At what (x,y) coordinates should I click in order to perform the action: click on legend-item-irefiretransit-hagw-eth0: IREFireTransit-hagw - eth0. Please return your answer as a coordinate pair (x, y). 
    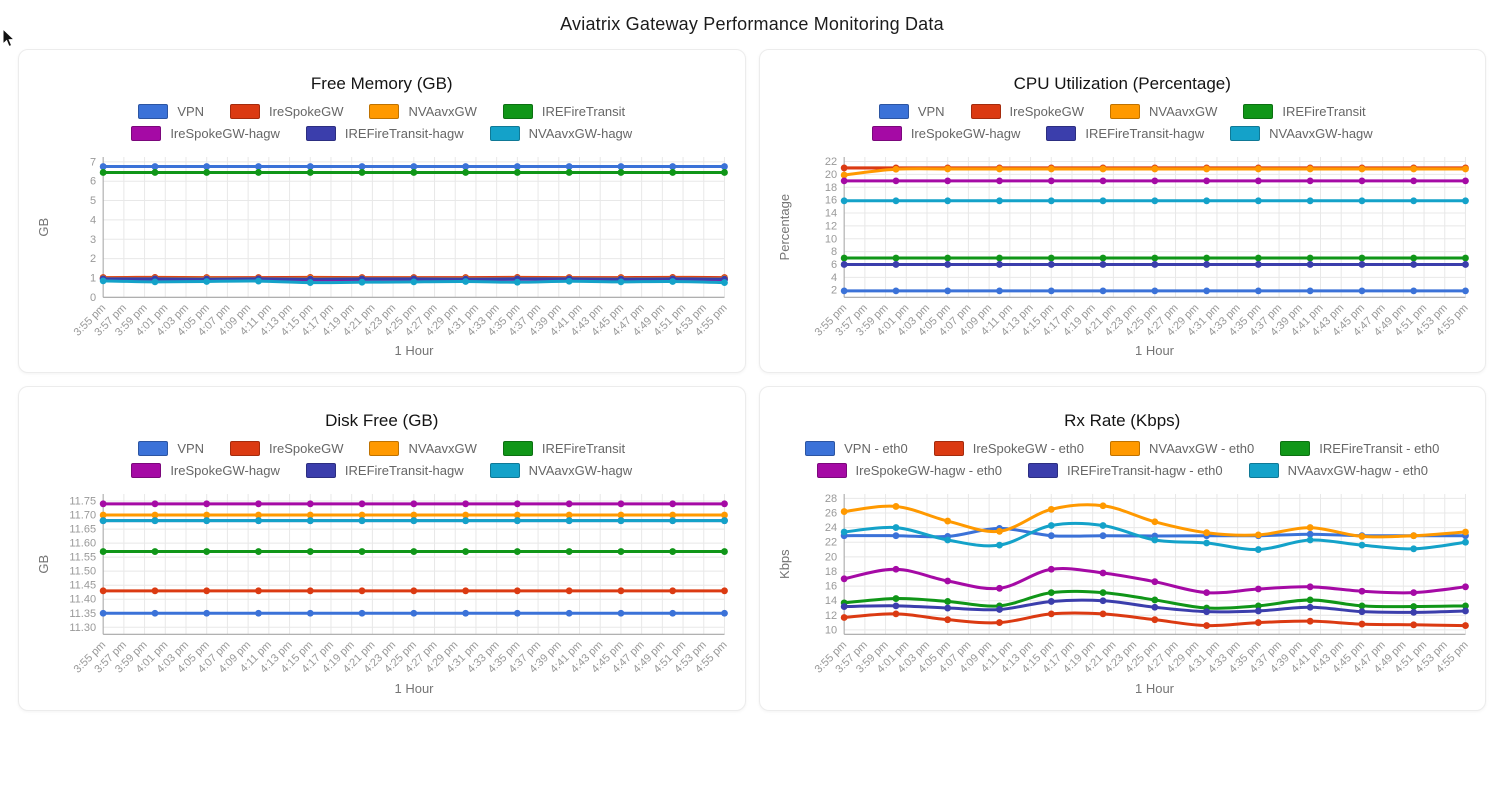
    Looking at the image, I should click on (1125, 471).